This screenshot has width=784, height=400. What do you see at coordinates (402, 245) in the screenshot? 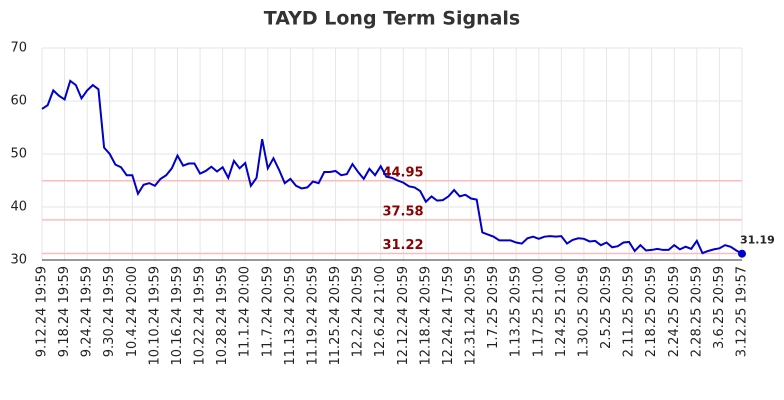
I see `level-label: 31.22` at bounding box center [402, 245].